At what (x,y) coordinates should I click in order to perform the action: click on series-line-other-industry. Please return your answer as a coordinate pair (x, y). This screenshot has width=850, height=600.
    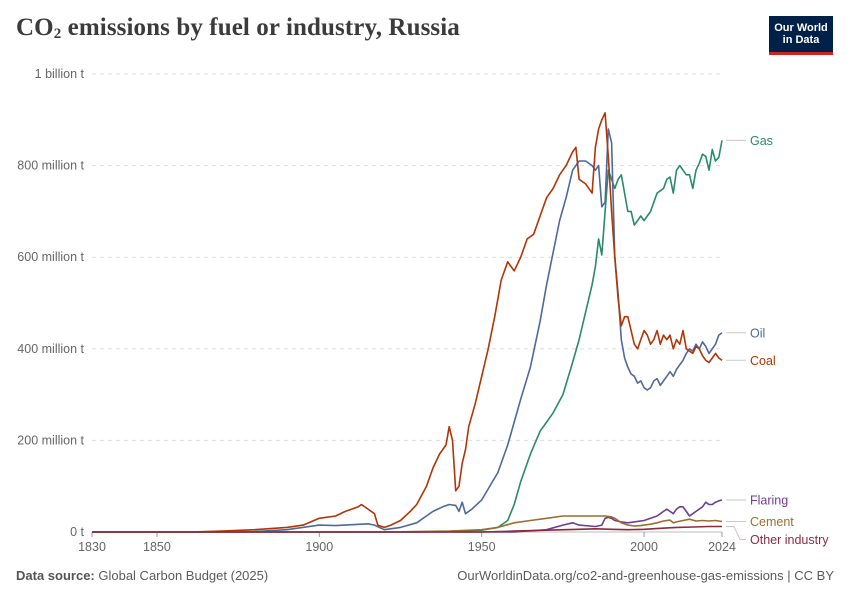
    Looking at the image, I should click on (407, 529).